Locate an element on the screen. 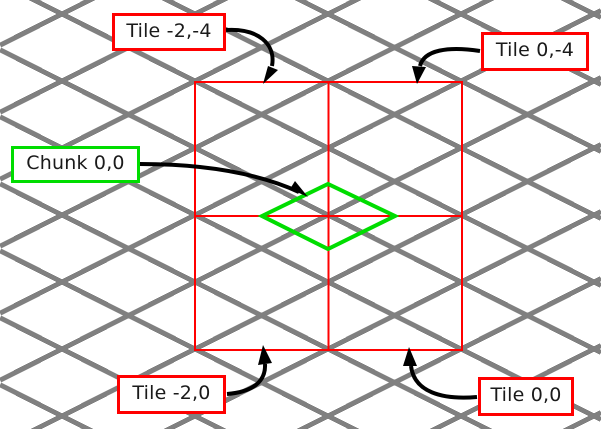 The image size is (601, 429). label-chunk-0-0: Chunk 0,0 is located at coordinates (75, 164).